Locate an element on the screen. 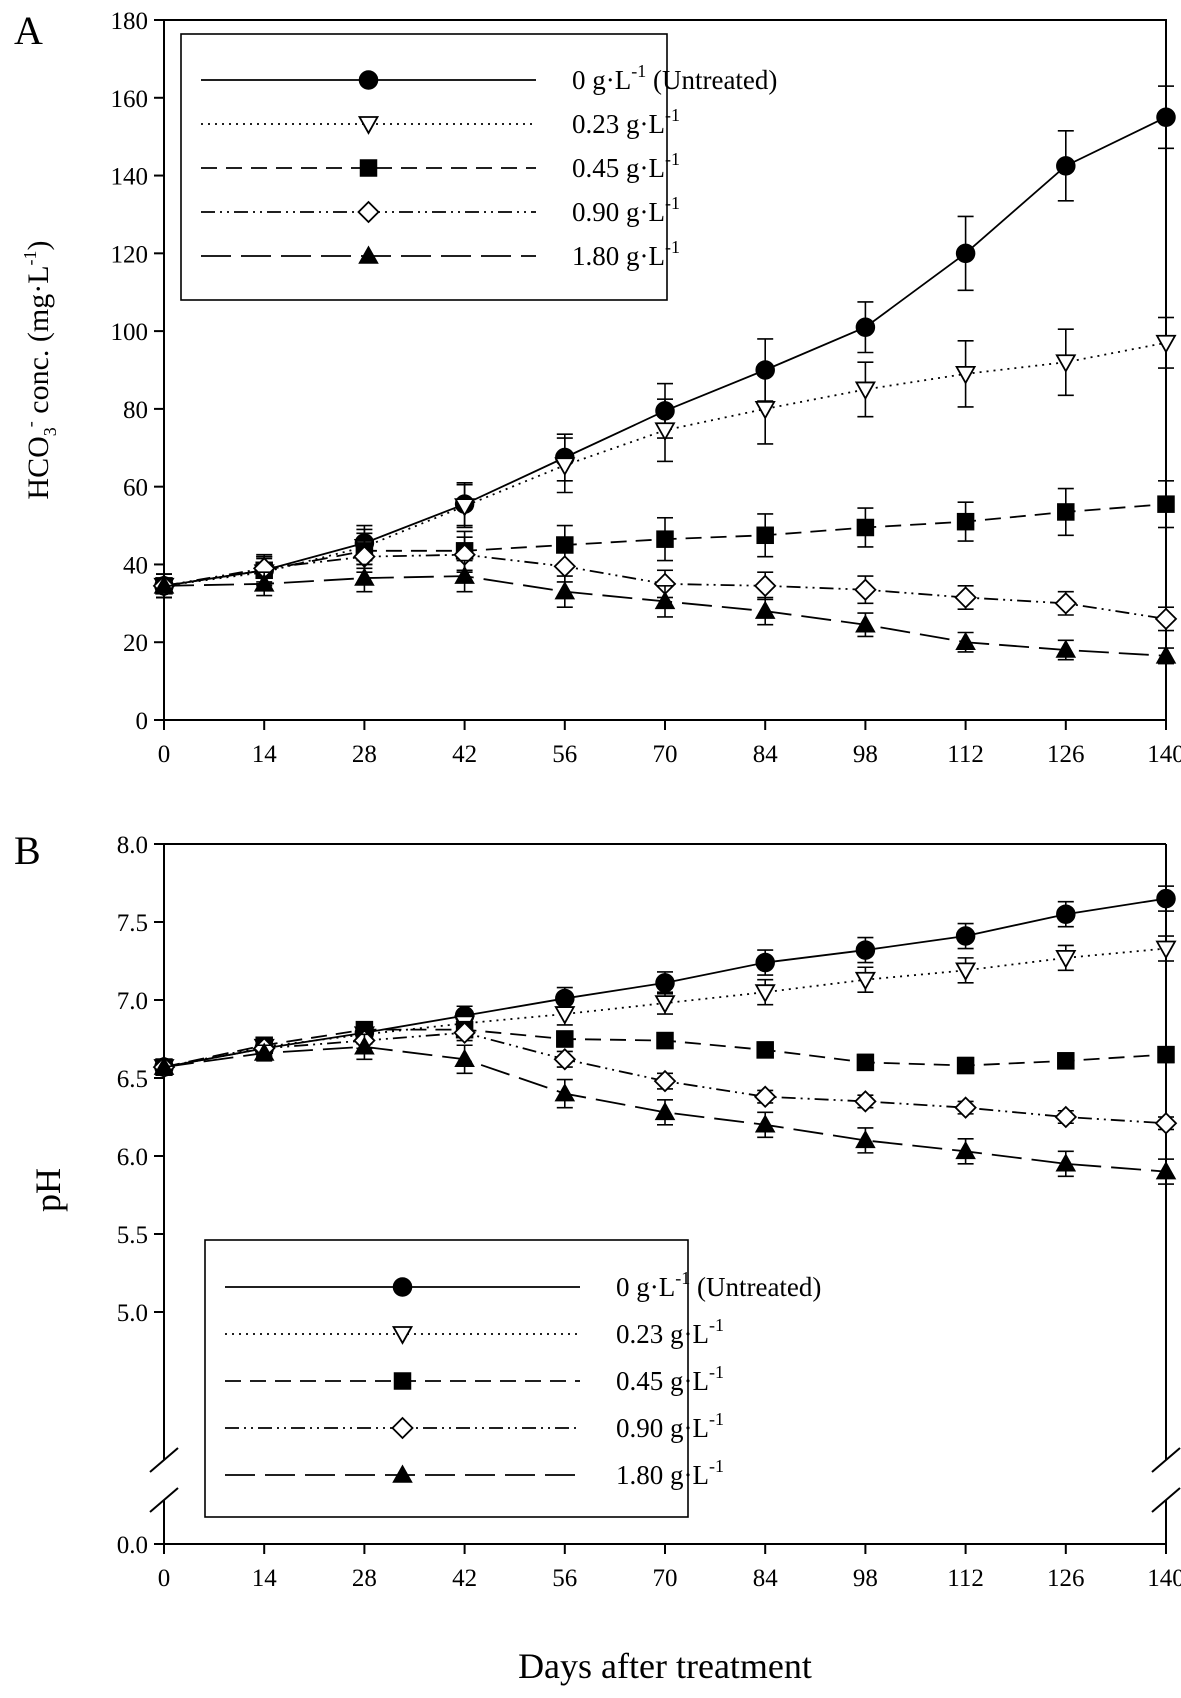 The height and width of the screenshot is (1698, 1181). y-tick-label: 80 is located at coordinates (135, 410).